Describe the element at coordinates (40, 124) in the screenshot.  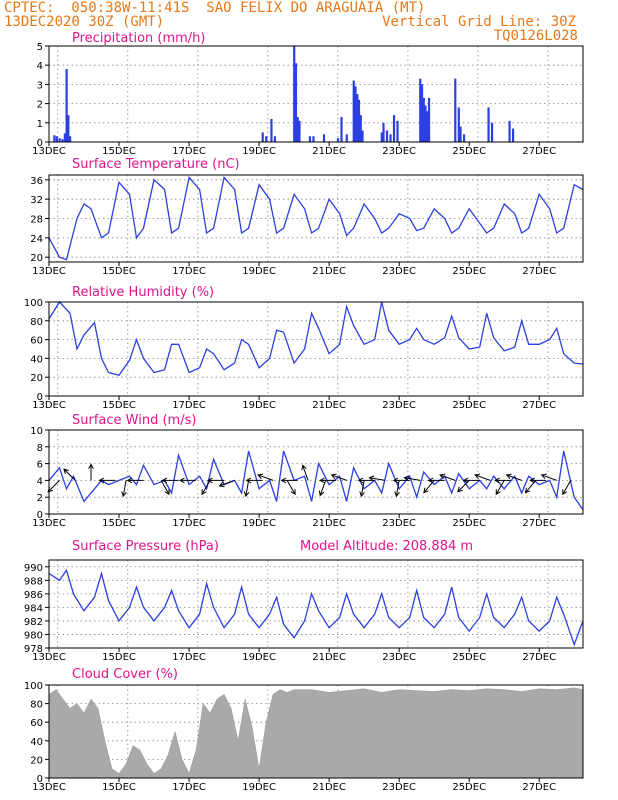
I see `y-tick-label: 1` at that location.